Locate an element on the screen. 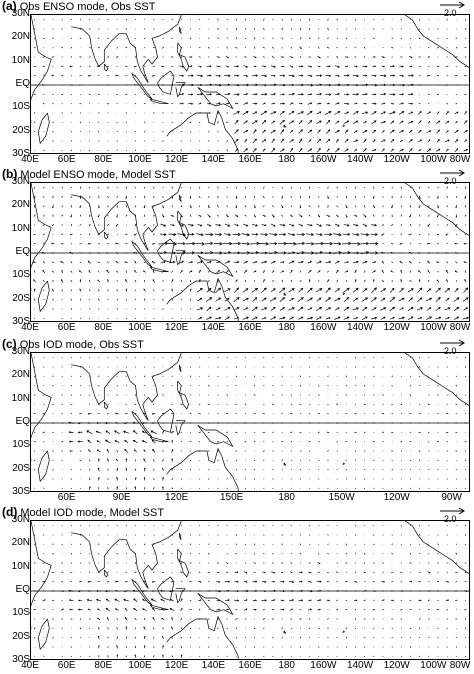 This screenshot has width=474, height=674. reference-vector: 2.0 is located at coordinates (452, 177).